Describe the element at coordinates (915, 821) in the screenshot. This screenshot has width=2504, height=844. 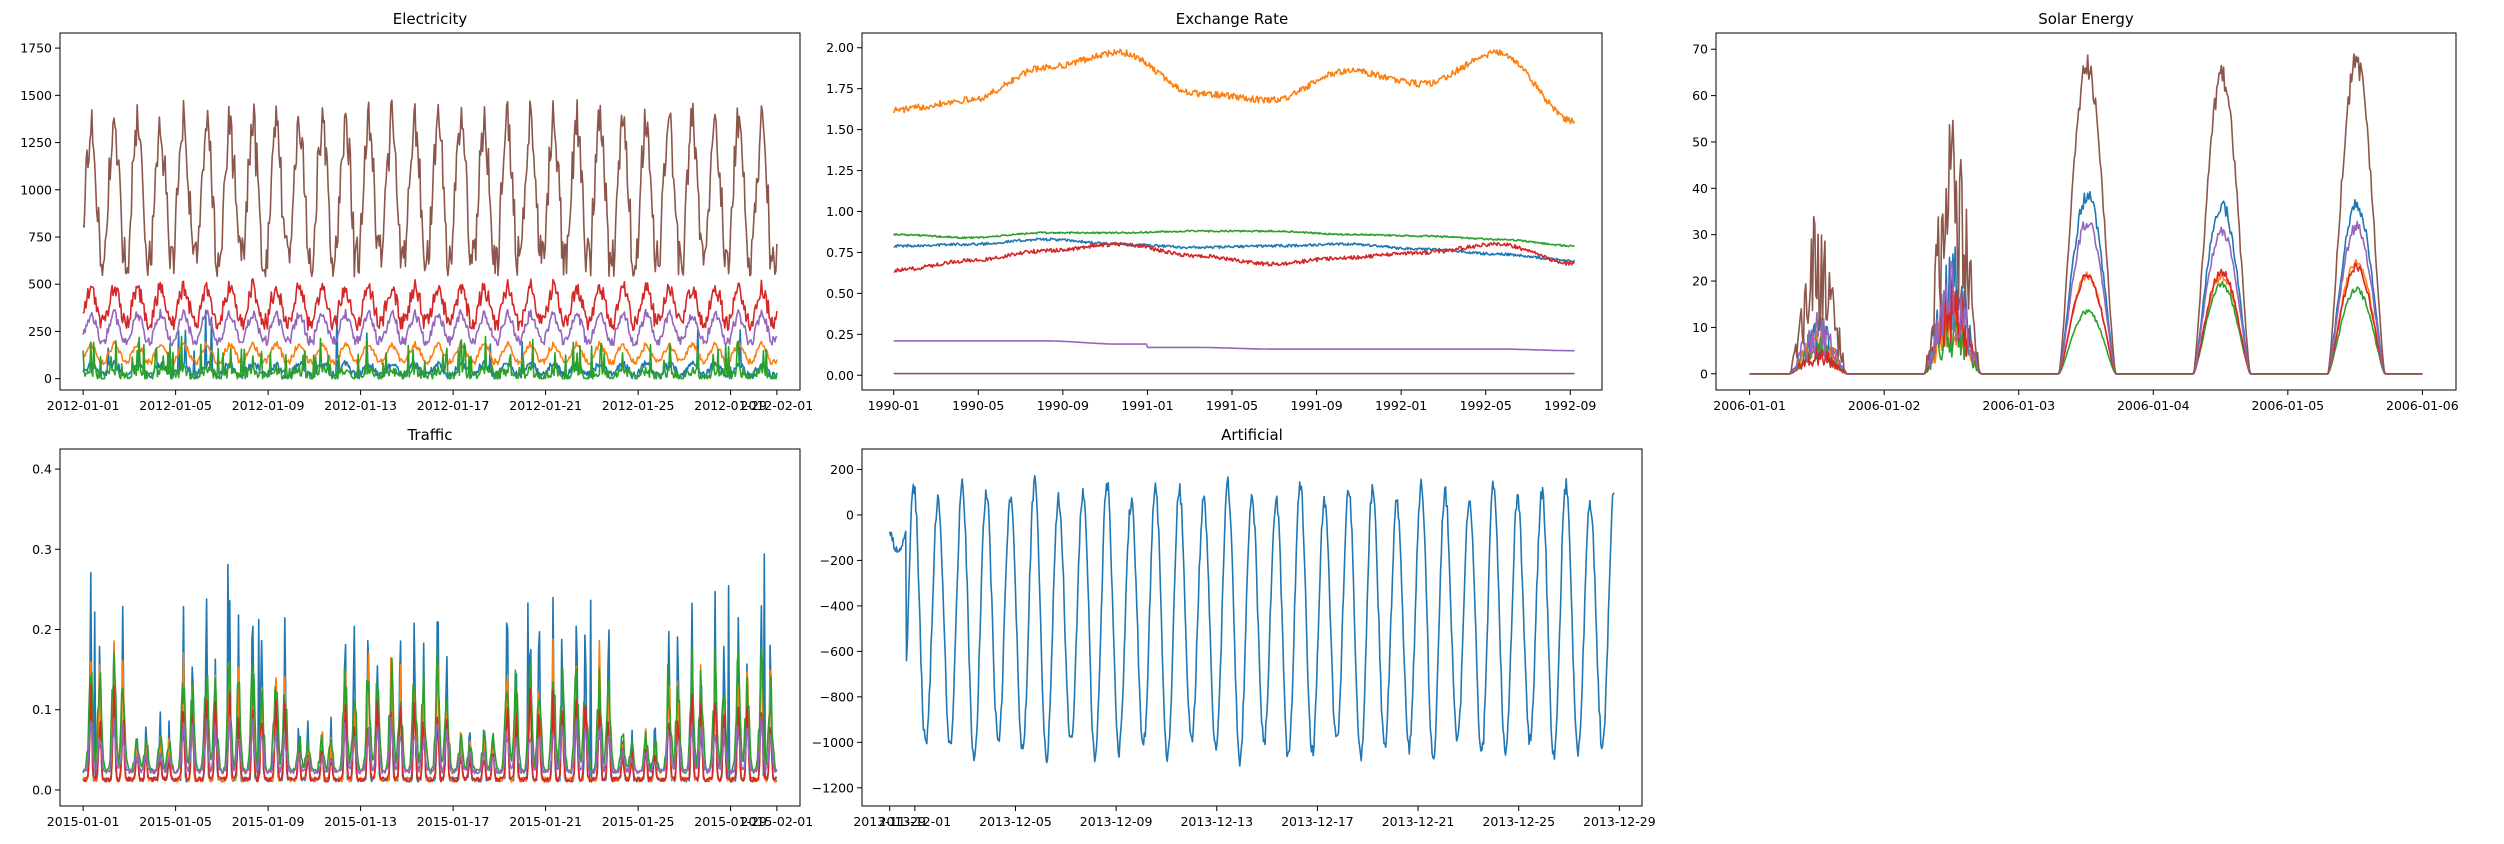
I see `x-tick-label: 2013-12-01` at that location.